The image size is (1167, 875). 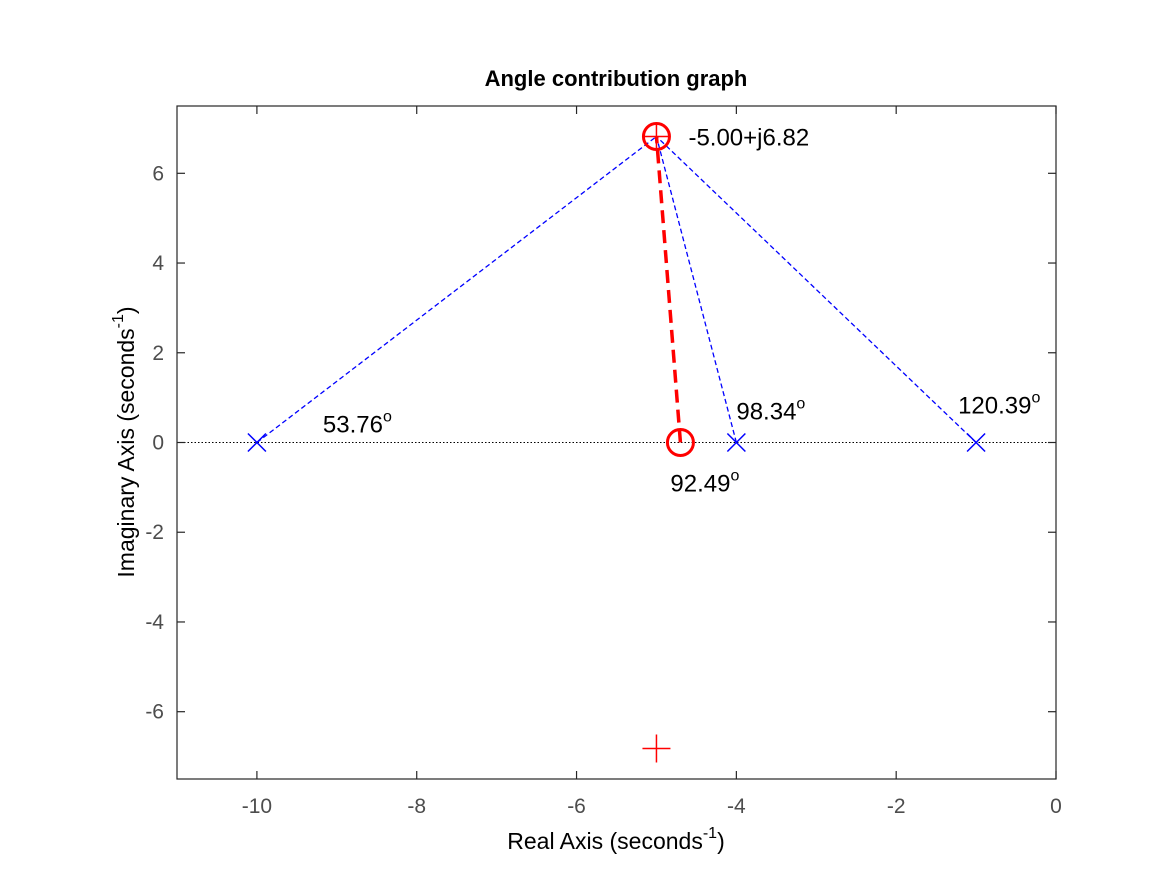 I want to click on angle-label-3: 92.49o, so click(x=704, y=483).